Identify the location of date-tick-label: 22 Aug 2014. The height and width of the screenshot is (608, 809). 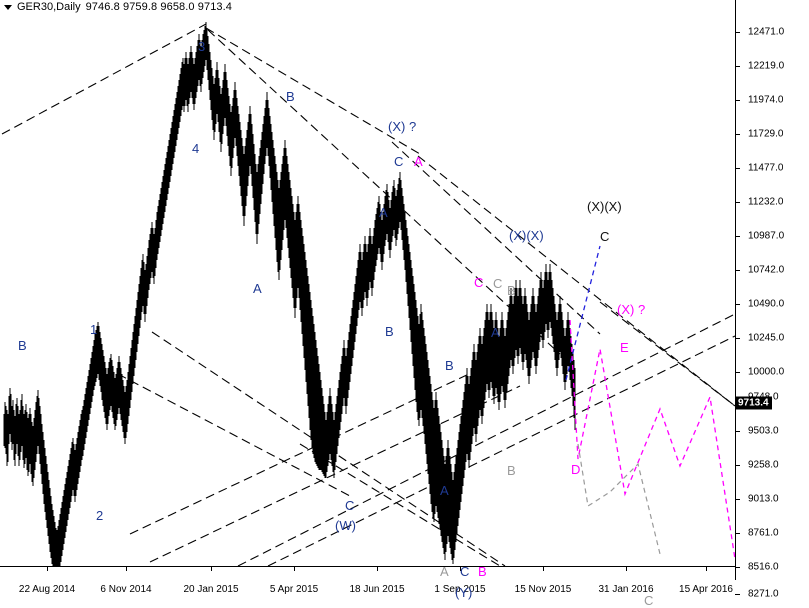
(47, 589).